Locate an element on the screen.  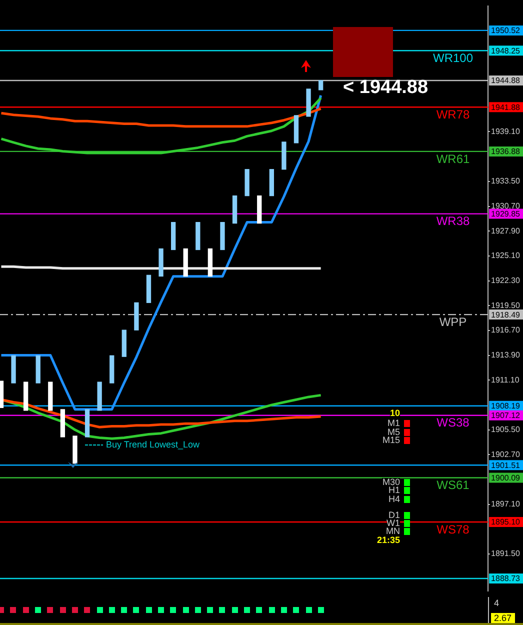
ref-line-label: 1944.88 is located at coordinates (506, 81).